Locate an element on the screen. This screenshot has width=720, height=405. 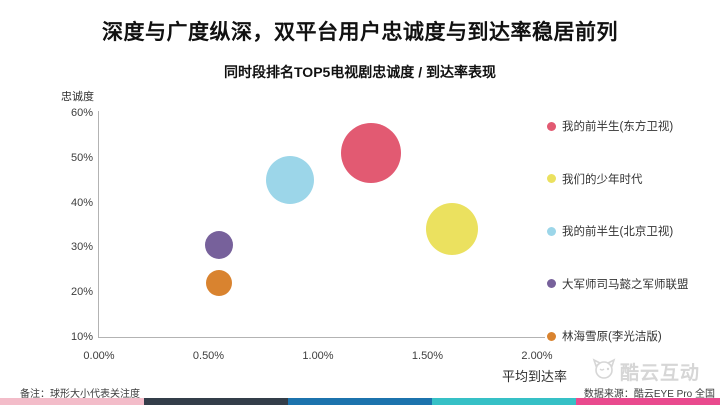
legend-label: 我们的少年时代 is located at coordinates (602, 179).